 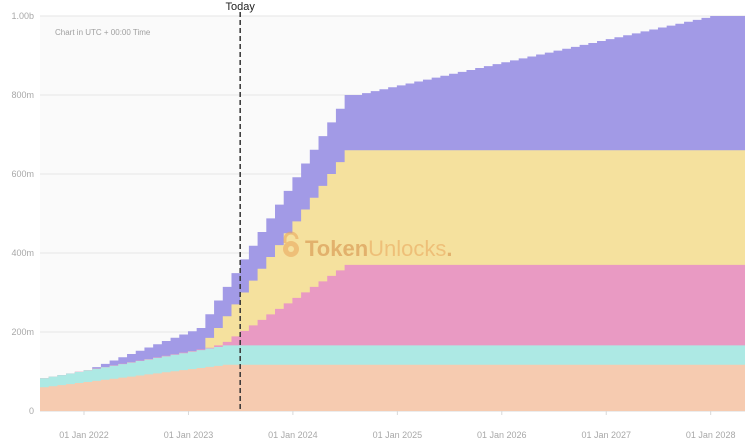 What do you see at coordinates (398, 435) in the screenshot?
I see `x-tick-label: 01 Jan 2025` at bounding box center [398, 435].